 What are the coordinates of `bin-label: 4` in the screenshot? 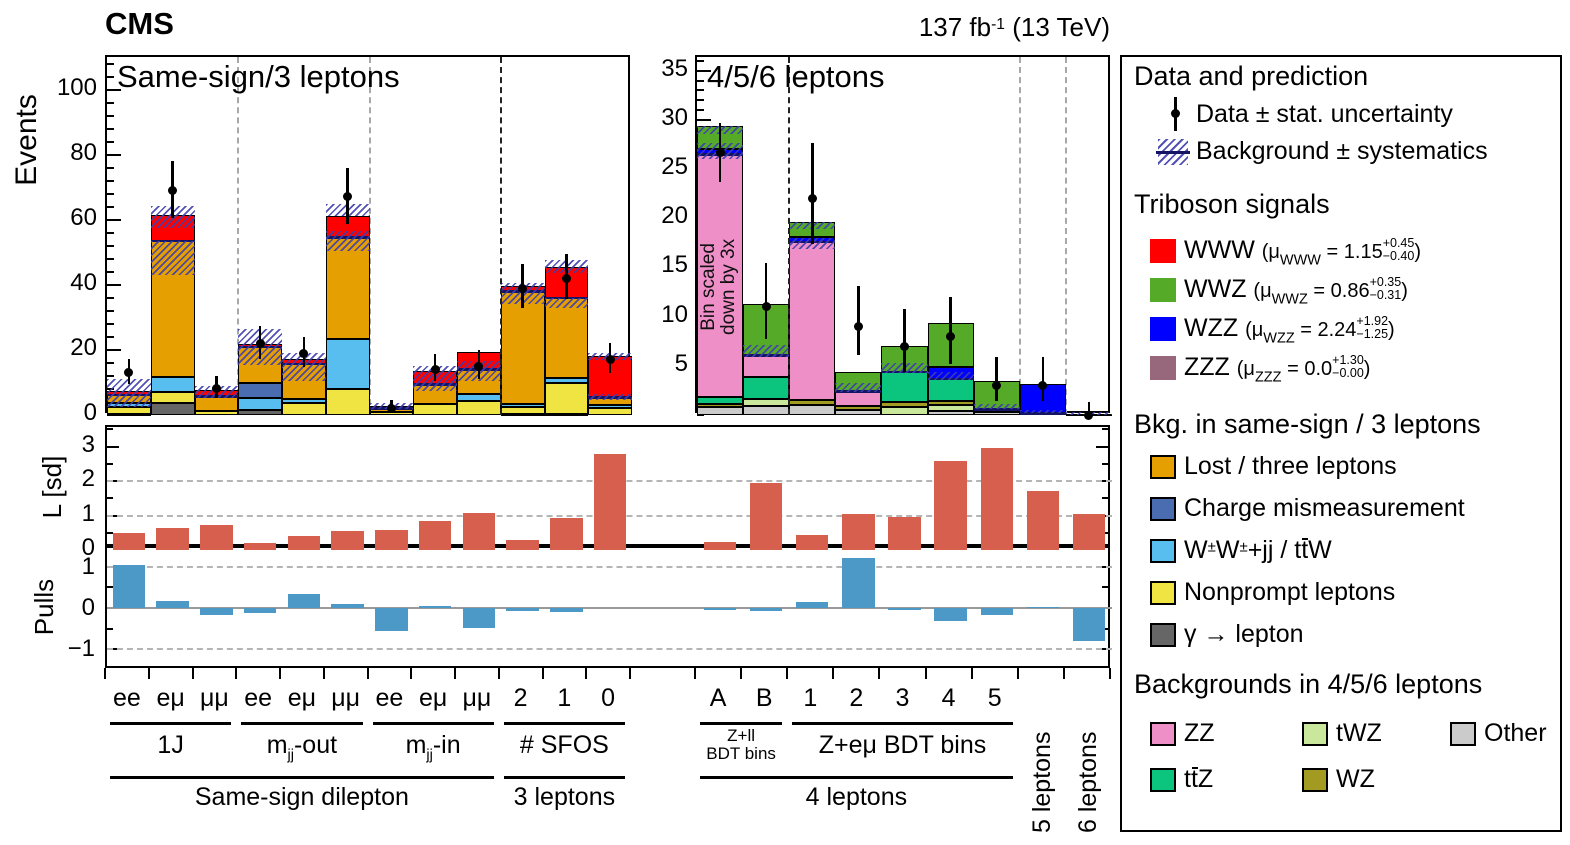 It's located at (948, 698).